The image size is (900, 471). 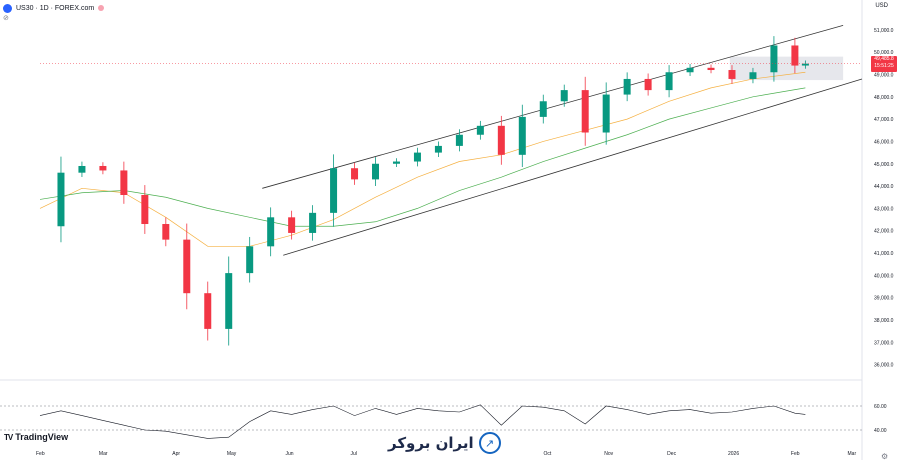 What do you see at coordinates (671, 454) in the screenshot?
I see `time-tick-label: Dec` at bounding box center [671, 454].